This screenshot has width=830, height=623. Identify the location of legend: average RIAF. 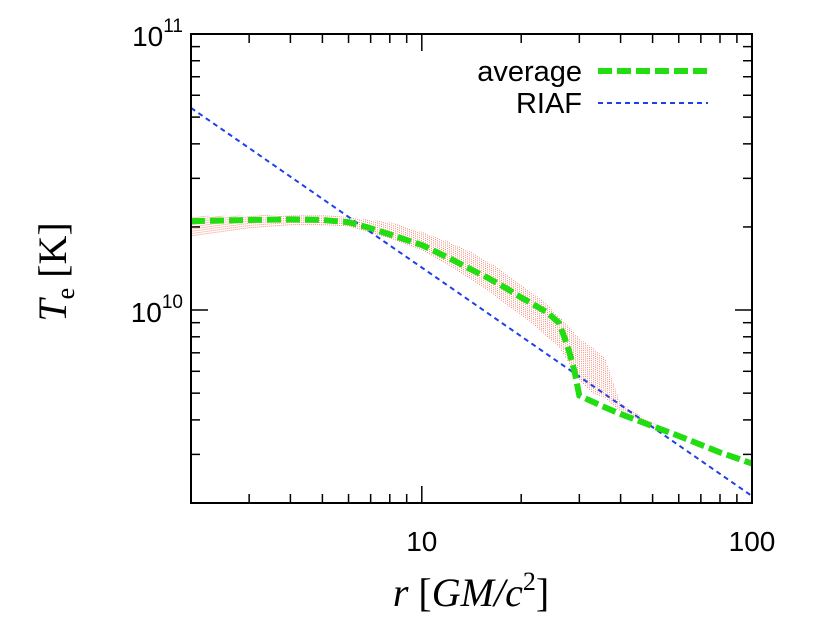
(592, 88).